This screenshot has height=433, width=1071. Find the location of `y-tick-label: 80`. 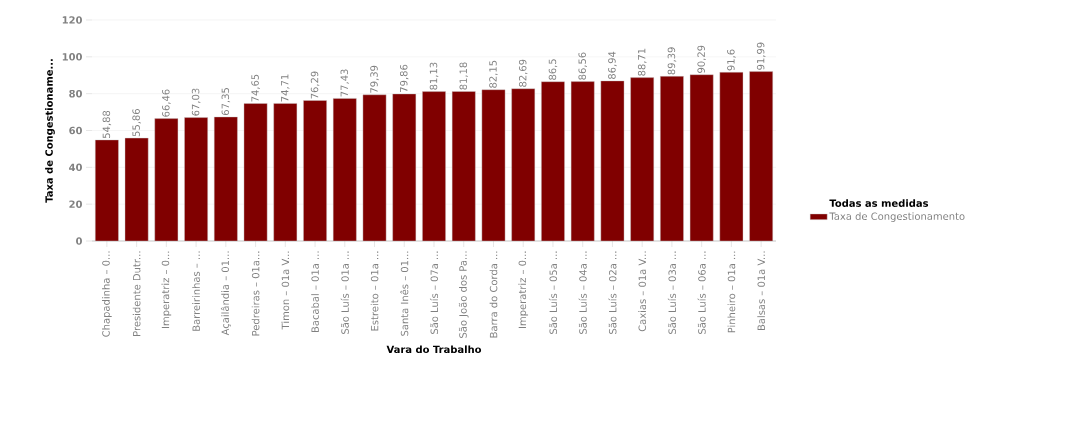

y-tick-label: 80 is located at coordinates (75, 93).